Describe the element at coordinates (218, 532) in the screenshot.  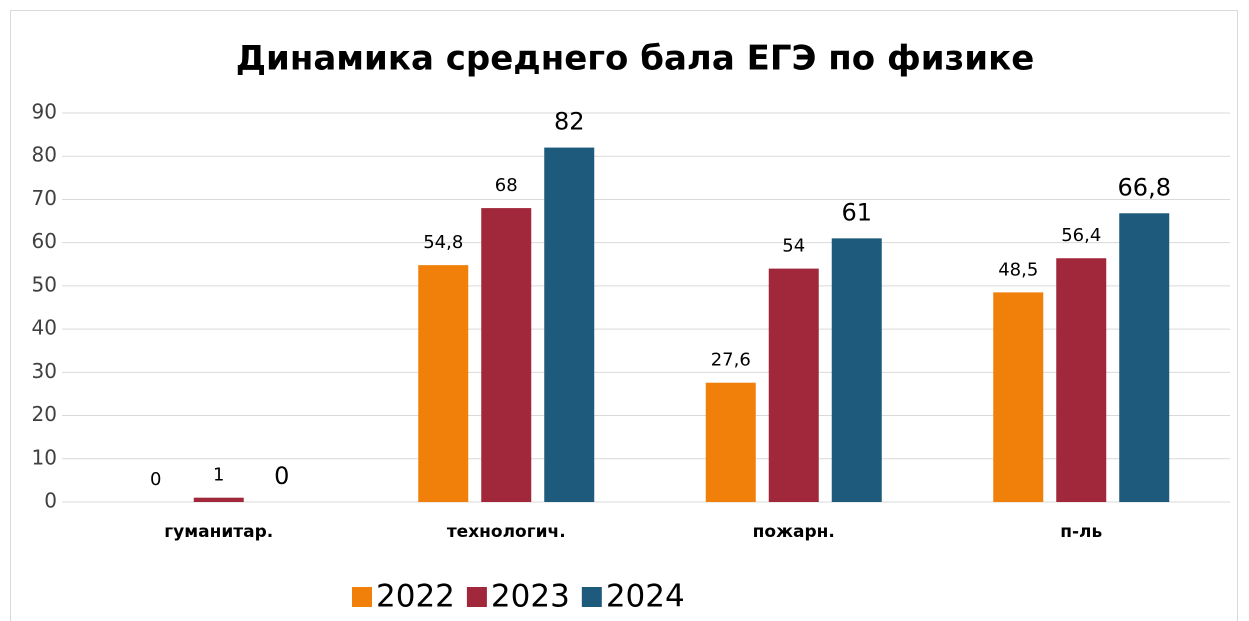
I see `x-tick-label: гуманитар.` at that location.